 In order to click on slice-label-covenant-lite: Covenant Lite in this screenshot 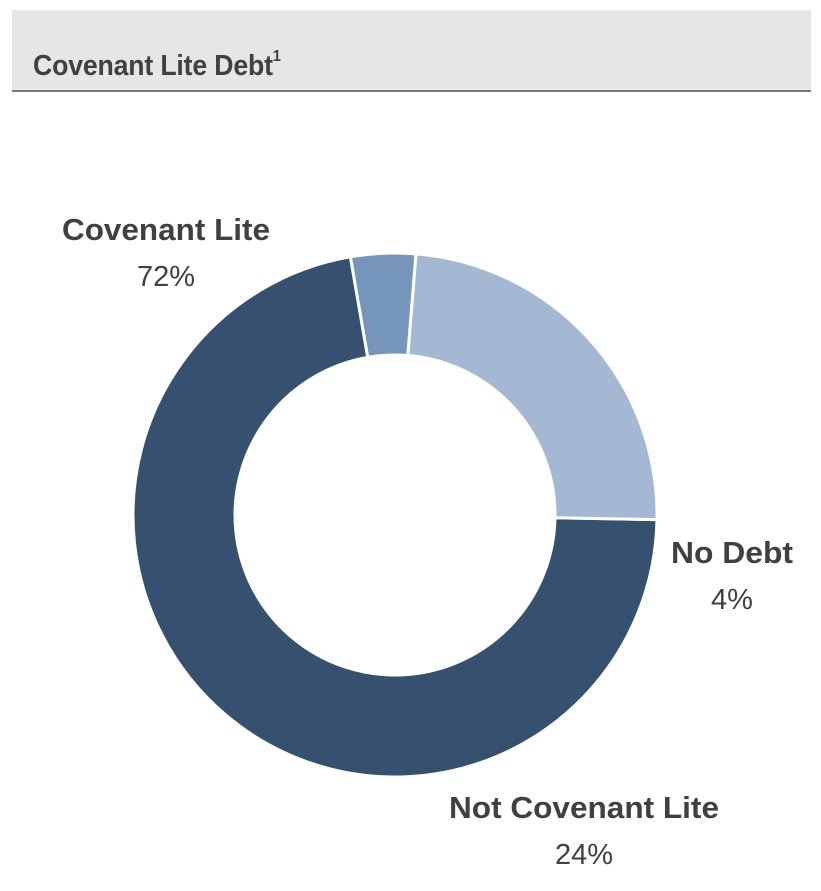, I will do `click(166, 229)`.